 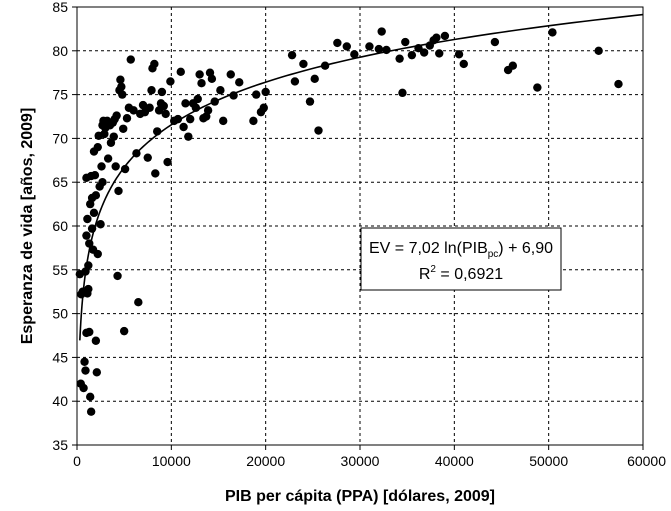 What do you see at coordinates (77, 461) in the screenshot?
I see `x-tick-label: 0` at bounding box center [77, 461].